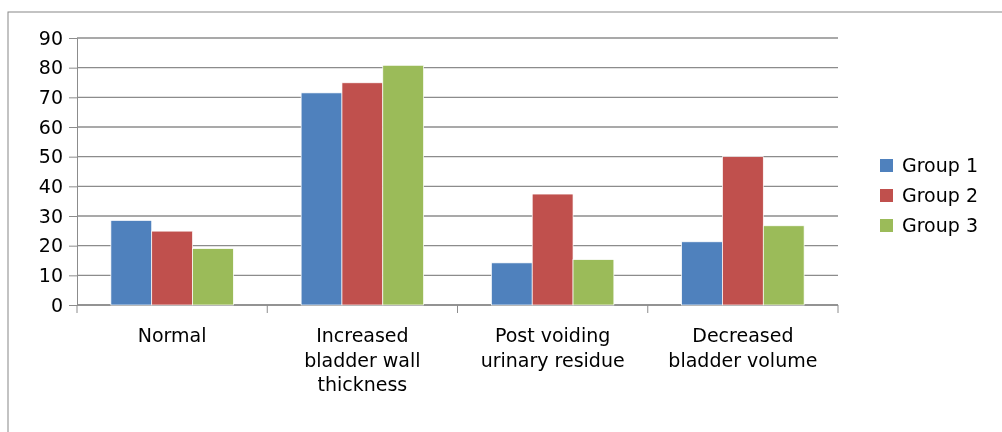  I want to click on y-tick-label: 10, so click(50, 274).